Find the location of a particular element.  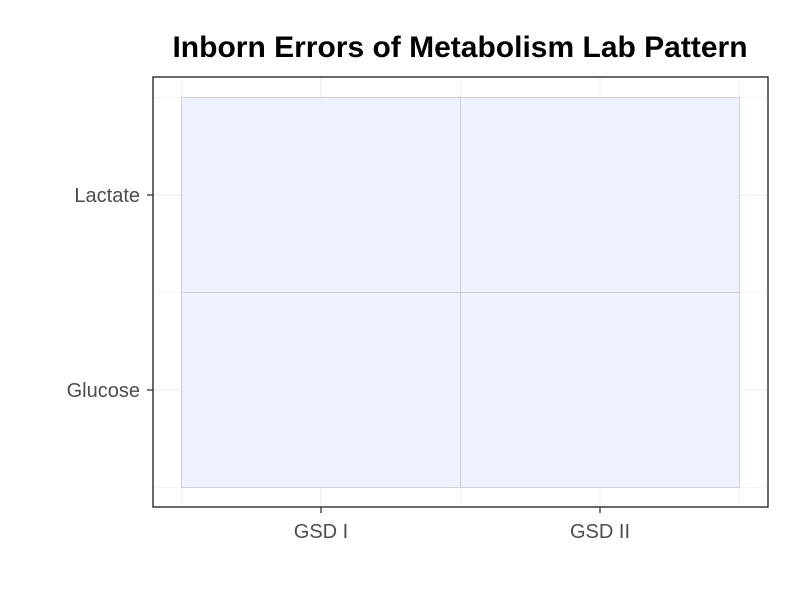

x-tick-label: GSD I is located at coordinates (321, 532).